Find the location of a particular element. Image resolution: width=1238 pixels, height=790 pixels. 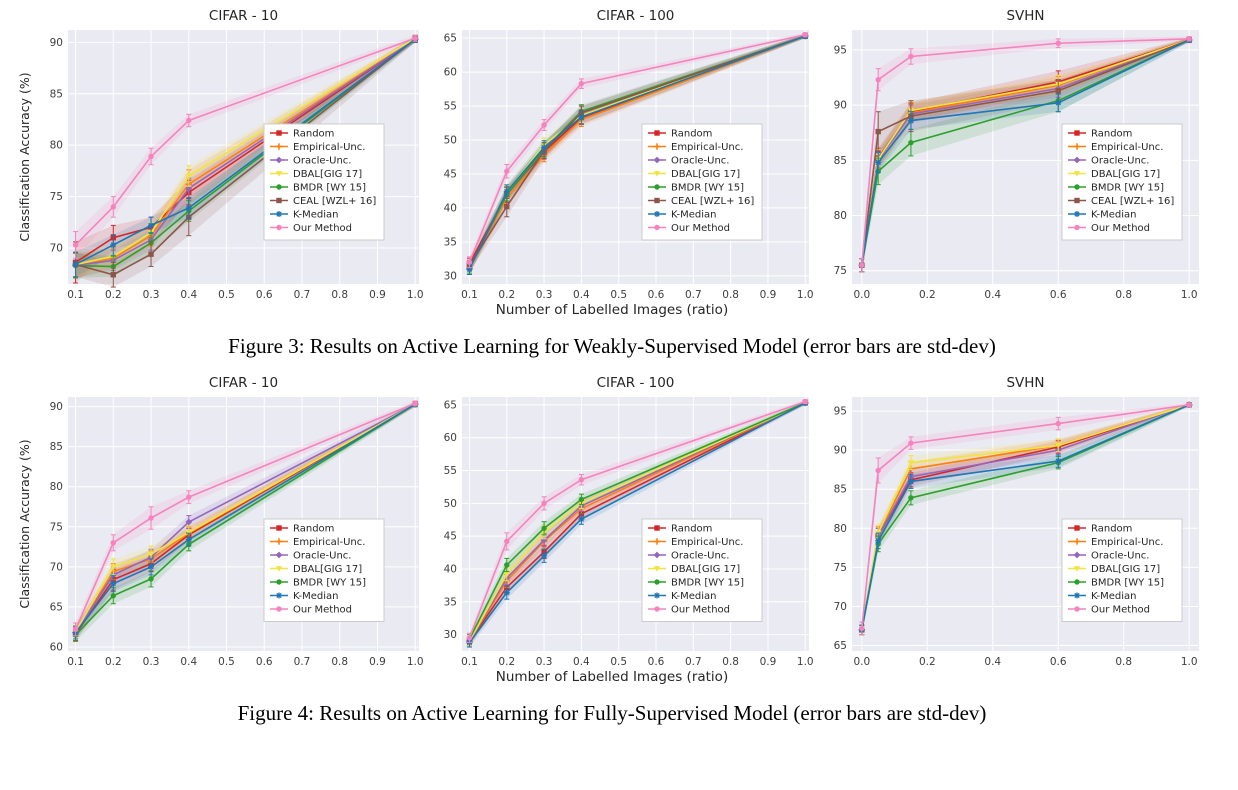

legend-label: BMDR [WY 15] is located at coordinates (1127, 583).